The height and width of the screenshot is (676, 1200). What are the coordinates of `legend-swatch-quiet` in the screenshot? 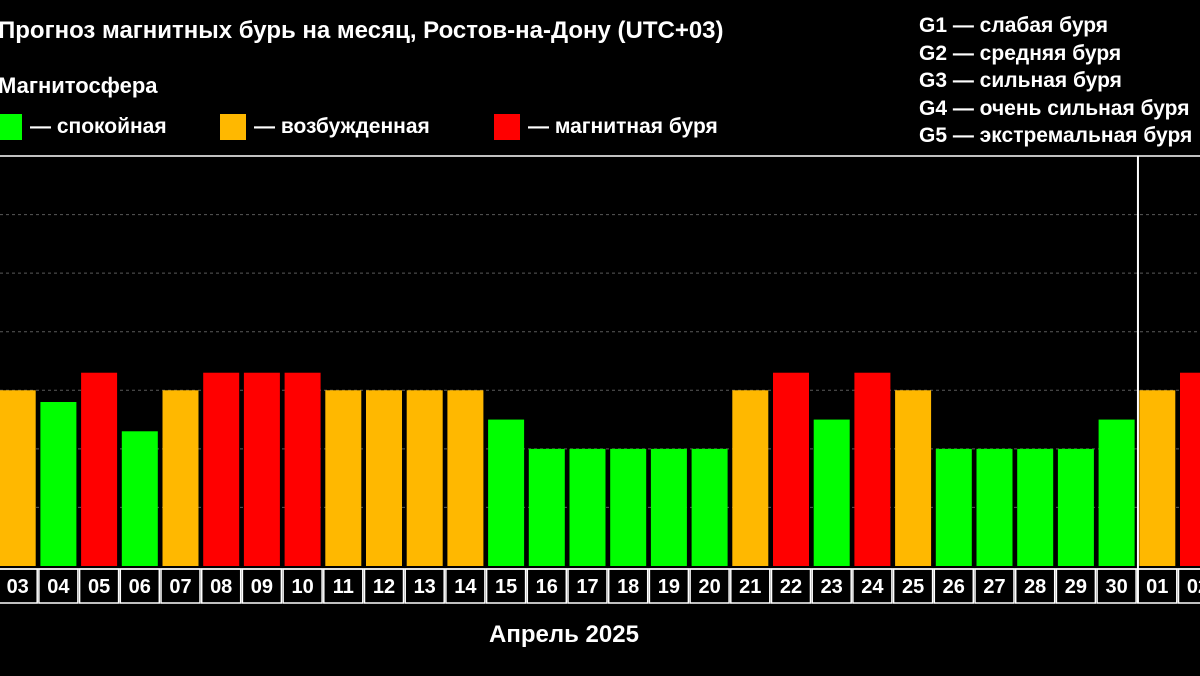 It's located at (11, 127).